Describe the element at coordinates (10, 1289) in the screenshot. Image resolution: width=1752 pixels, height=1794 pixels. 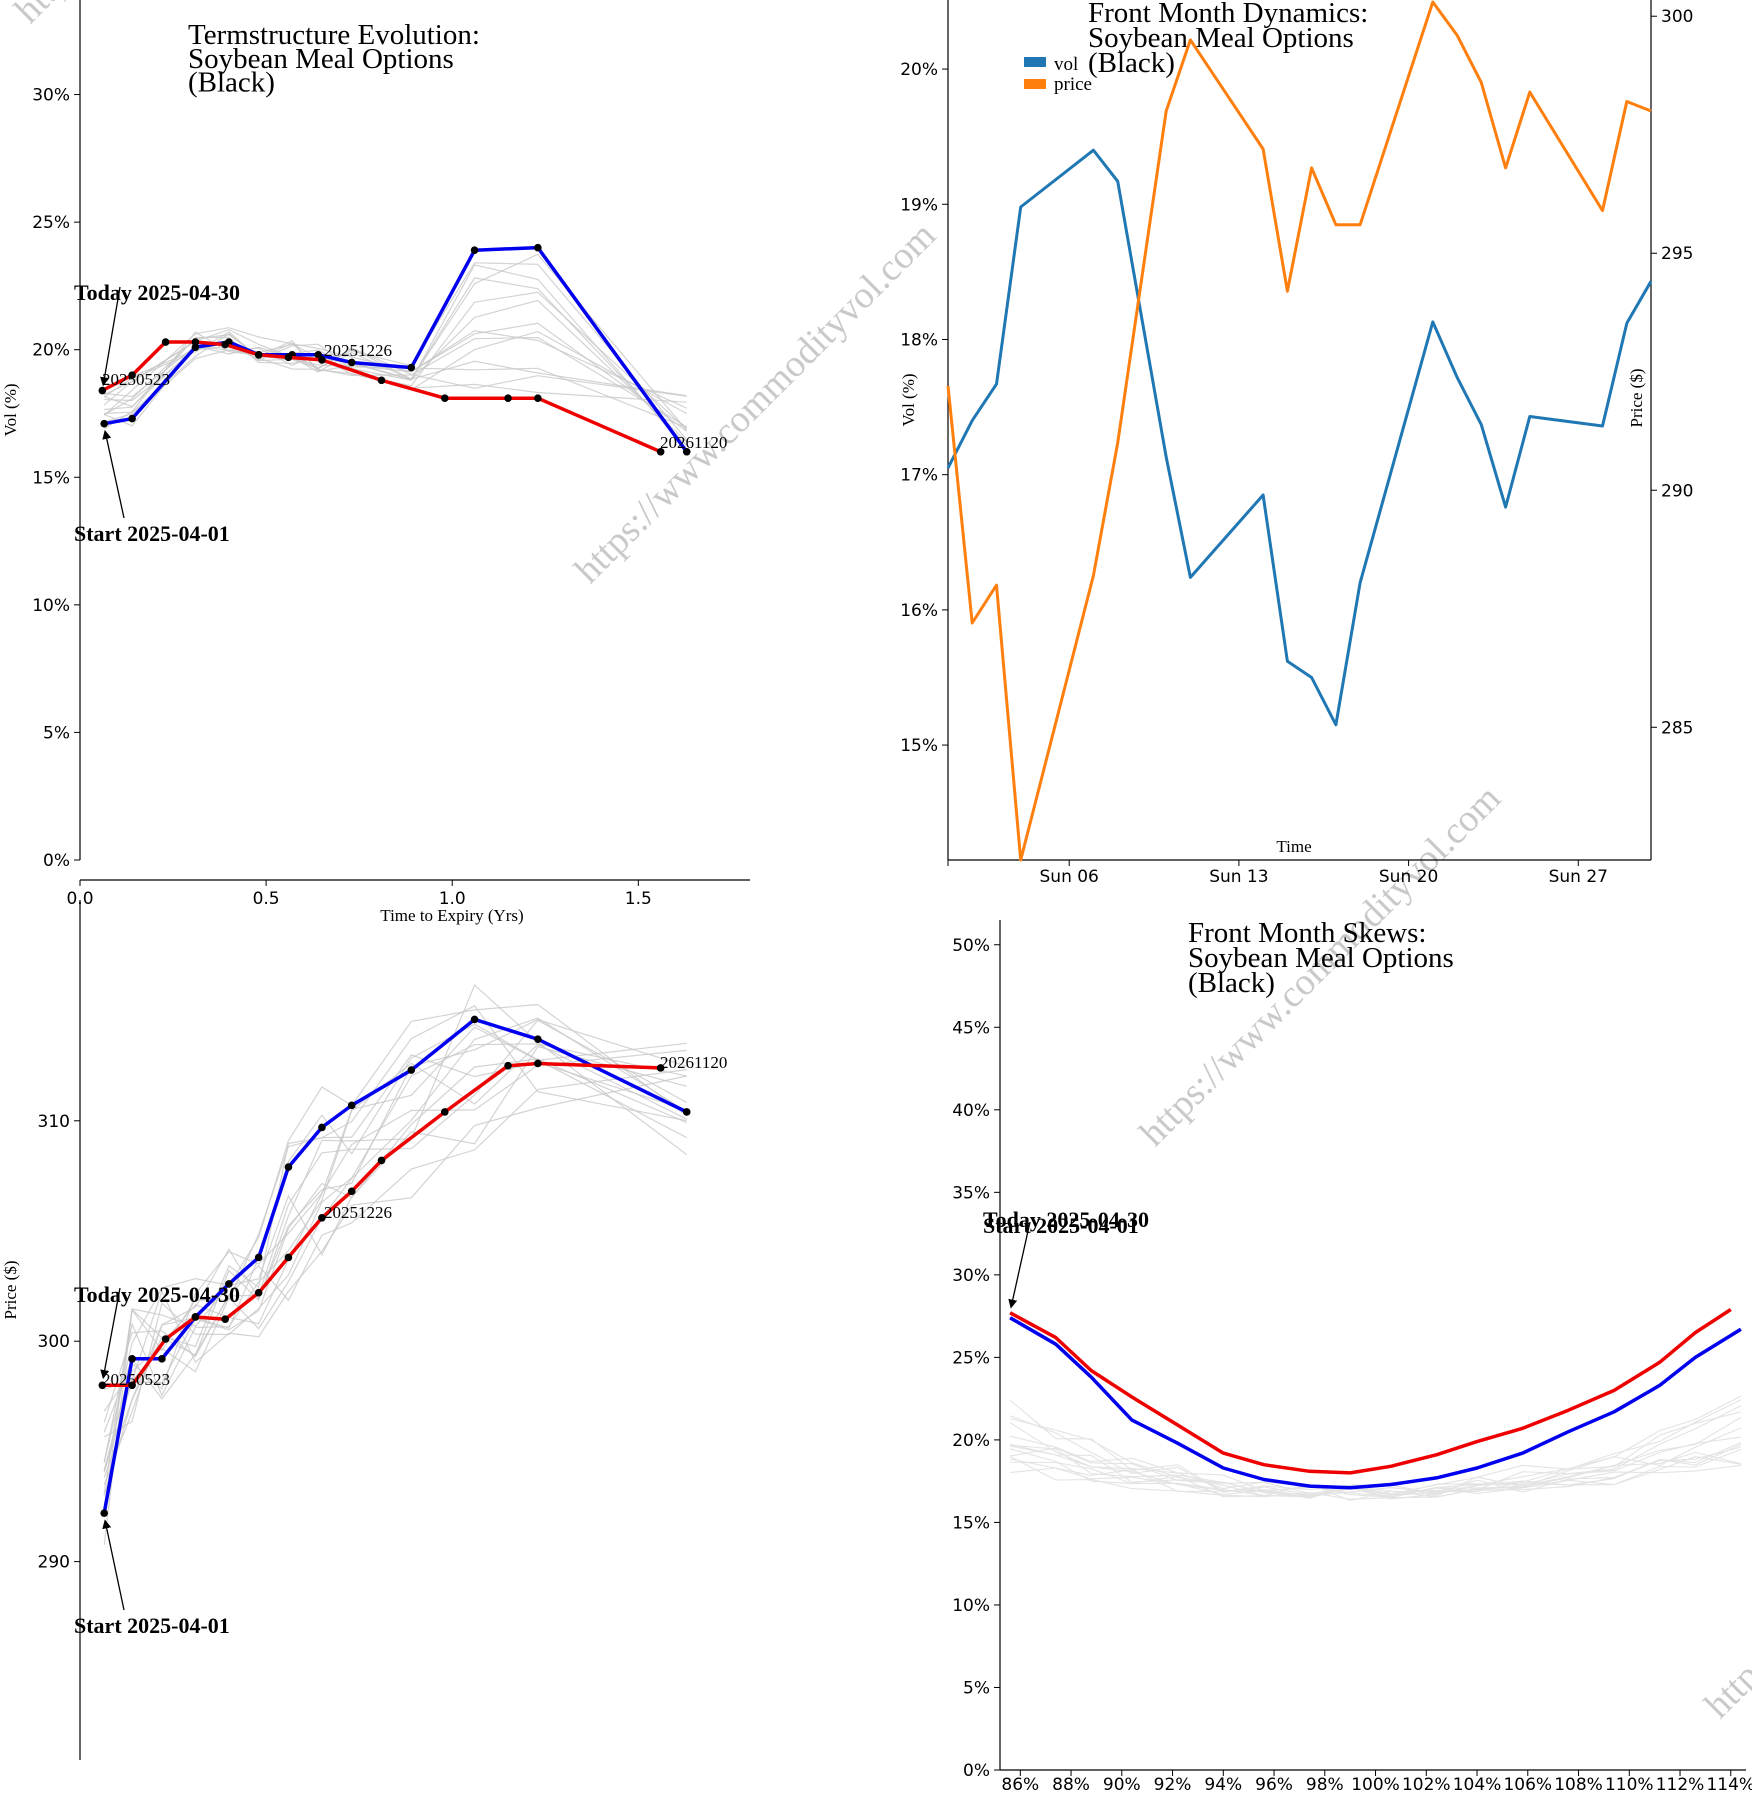
I see `y-axis-label: Price ($)` at that location.